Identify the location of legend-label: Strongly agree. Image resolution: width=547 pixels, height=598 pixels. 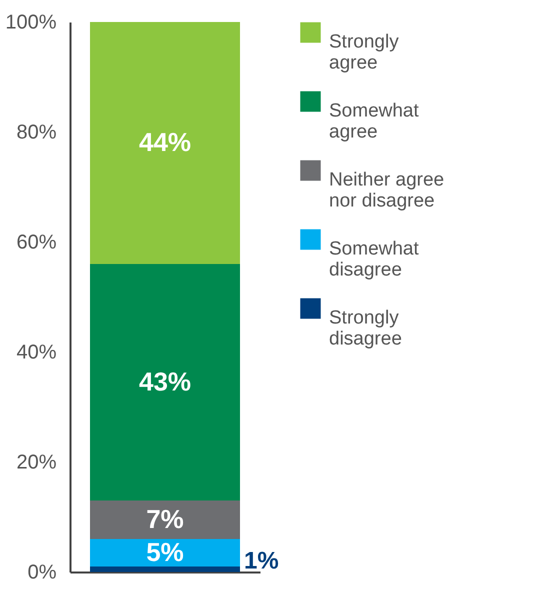
(364, 53).